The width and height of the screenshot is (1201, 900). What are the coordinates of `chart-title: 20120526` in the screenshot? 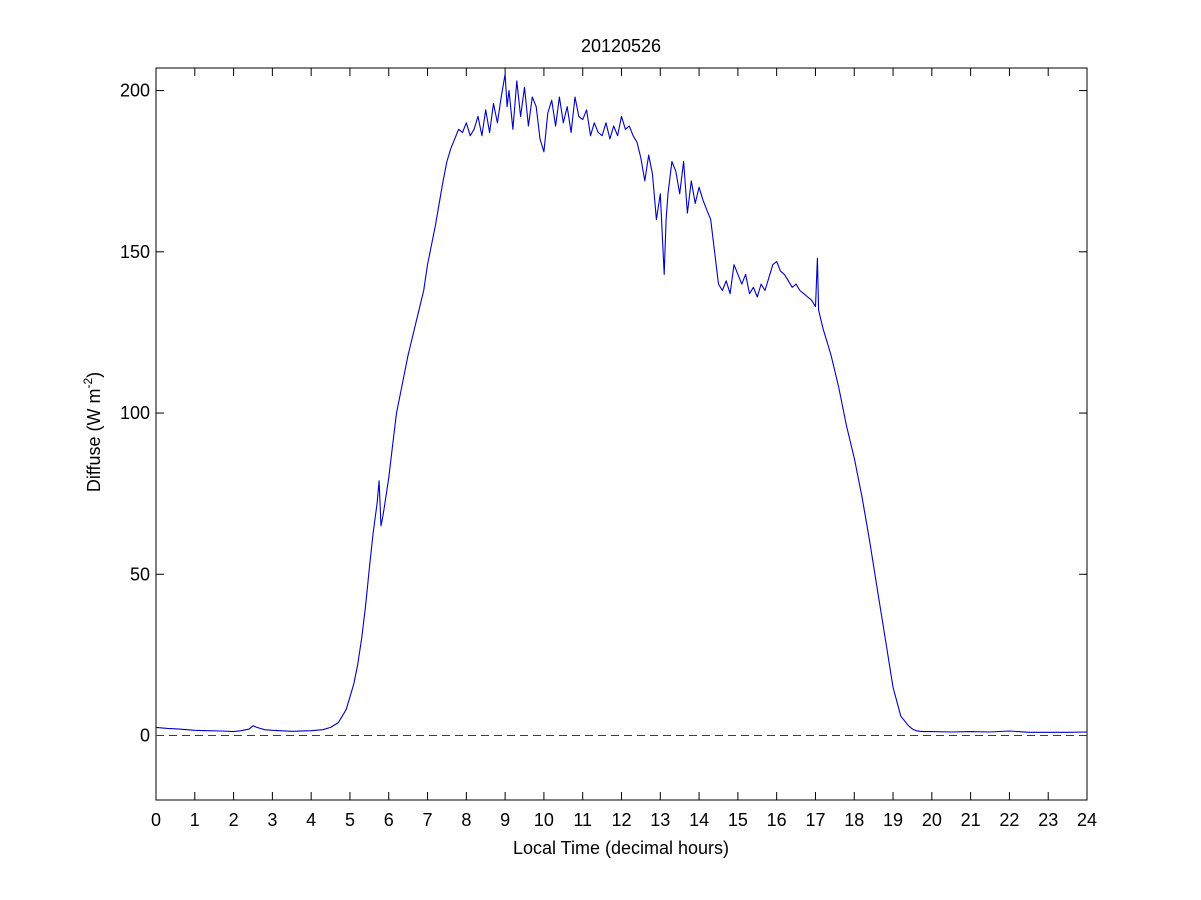 It's located at (621, 46).